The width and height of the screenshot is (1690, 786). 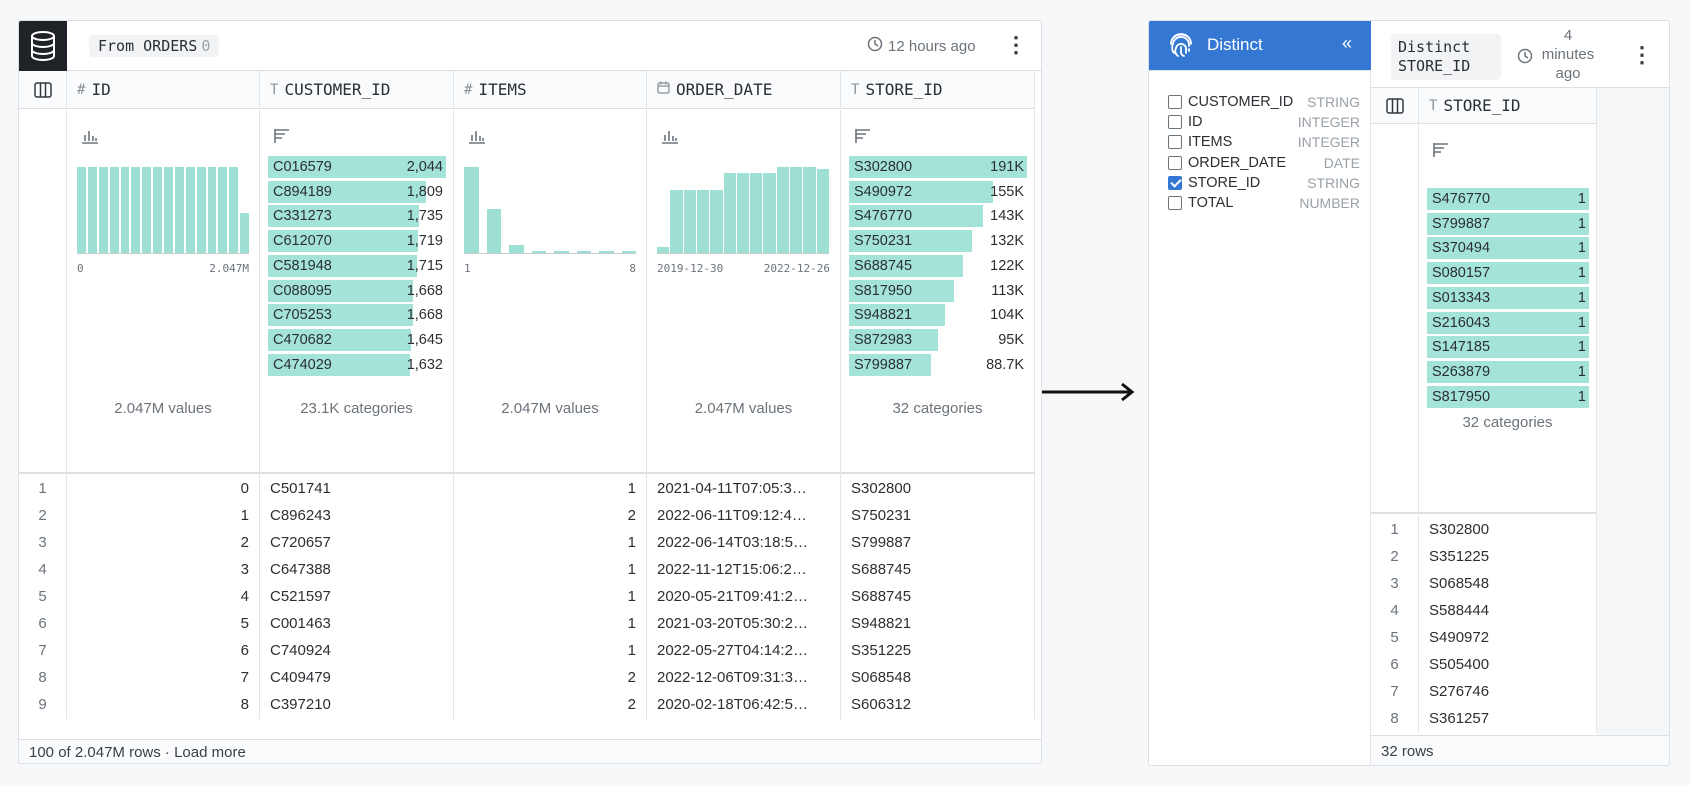 What do you see at coordinates (357, 542) in the screenshot?
I see `table-cell: C720657` at bounding box center [357, 542].